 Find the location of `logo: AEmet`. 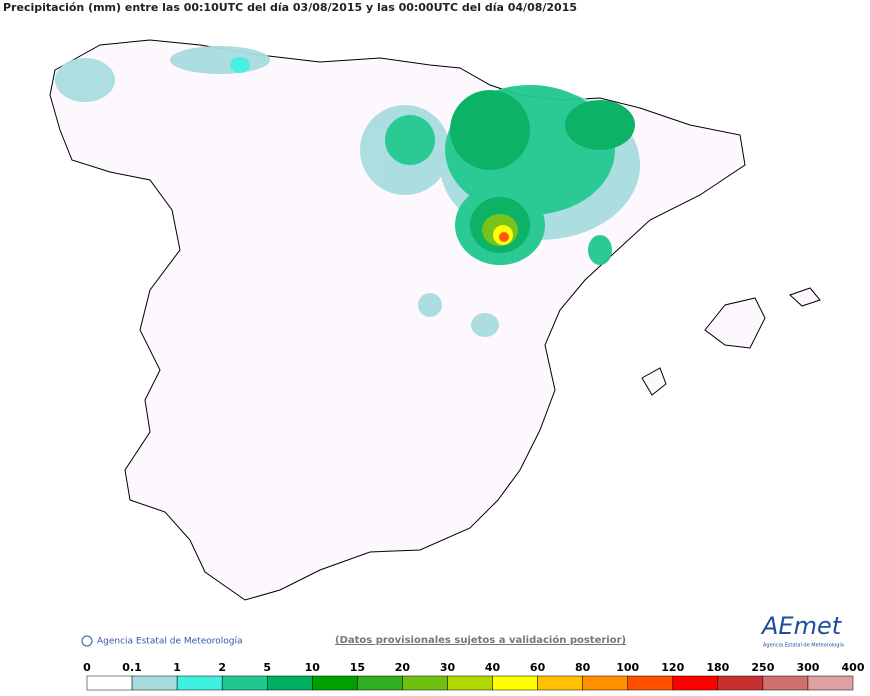

logo: AEmet is located at coordinates (801, 626).